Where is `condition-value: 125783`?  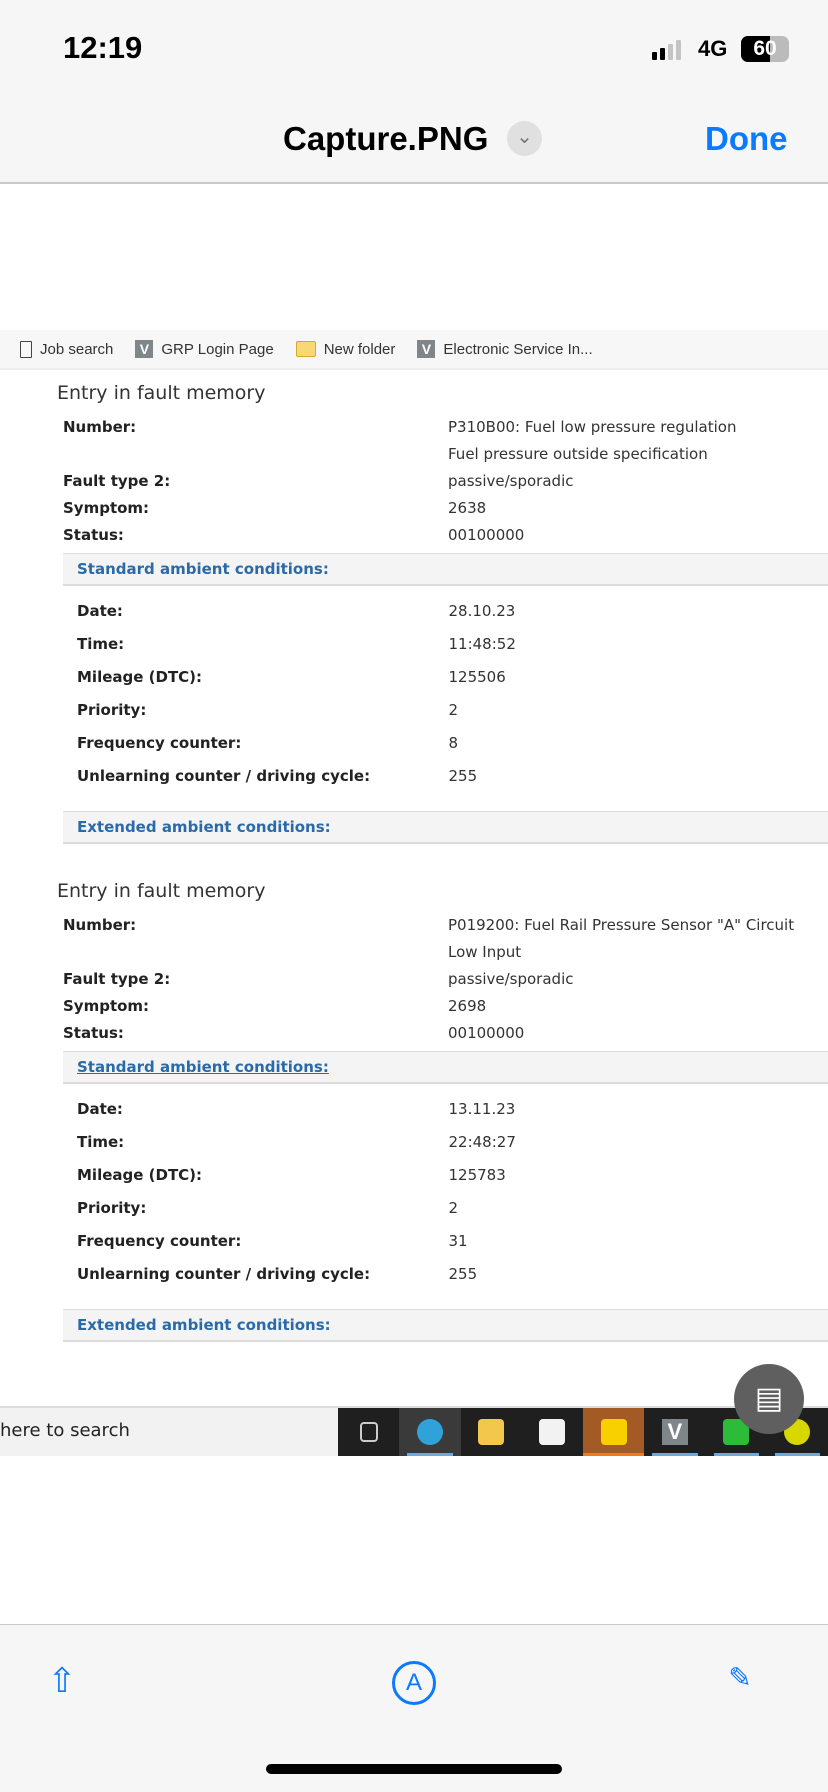 condition-value: 125783 is located at coordinates (477, 1175).